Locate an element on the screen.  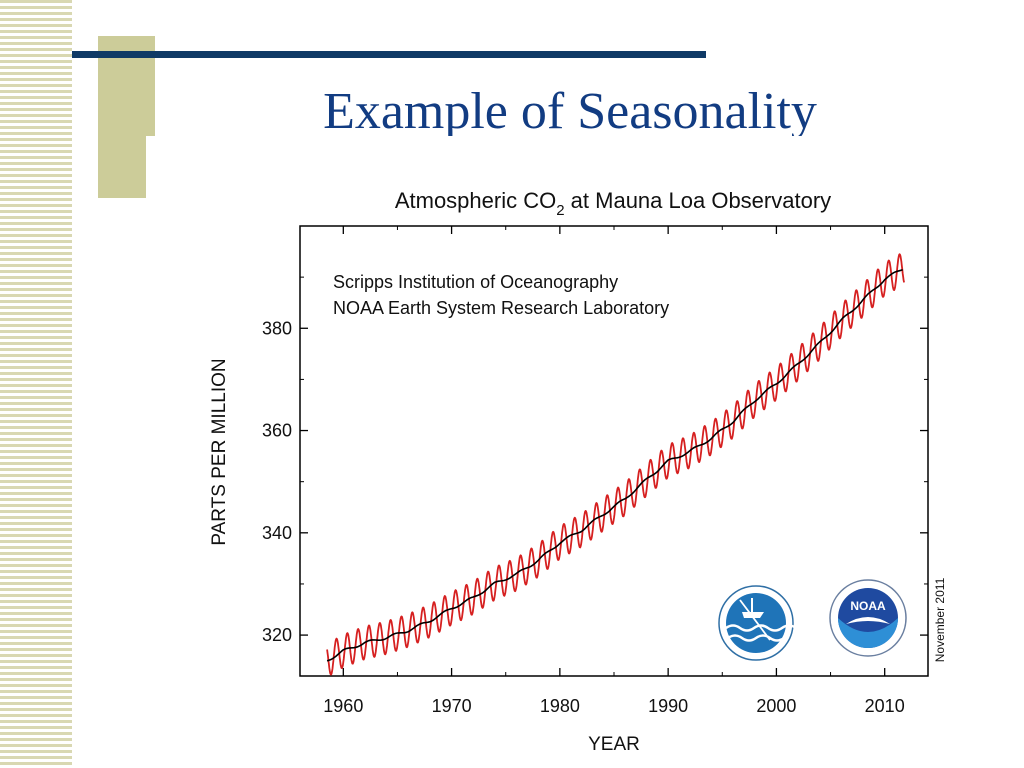
chart-title-subscript: 2 is located at coordinates (560, 210).